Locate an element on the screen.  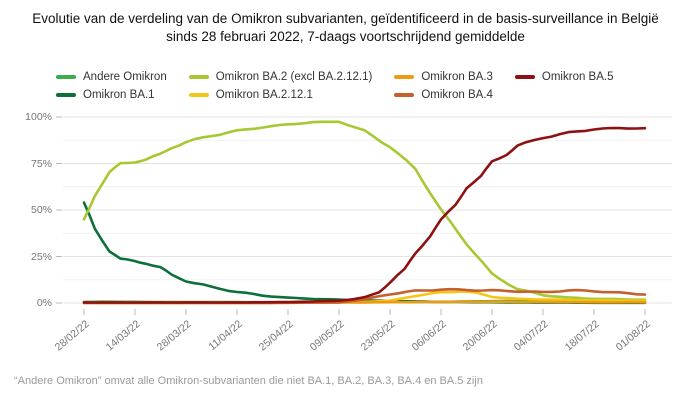
legend-item-omikron-ba-5: Omikron BA.5 is located at coordinates (564, 77).